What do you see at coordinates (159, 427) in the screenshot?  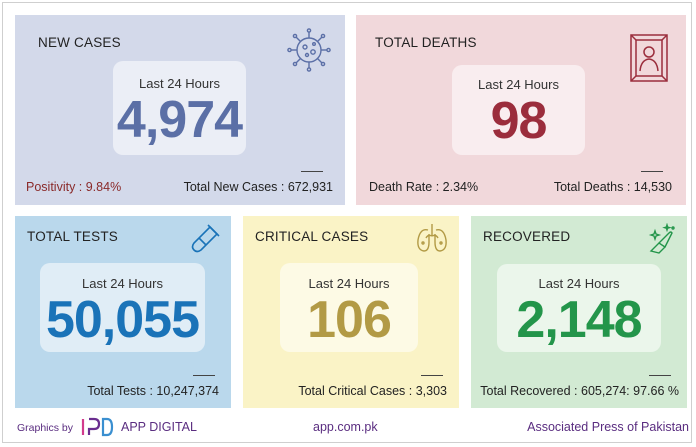 I see `app-digital-brand: APP DIGITAL` at bounding box center [159, 427].